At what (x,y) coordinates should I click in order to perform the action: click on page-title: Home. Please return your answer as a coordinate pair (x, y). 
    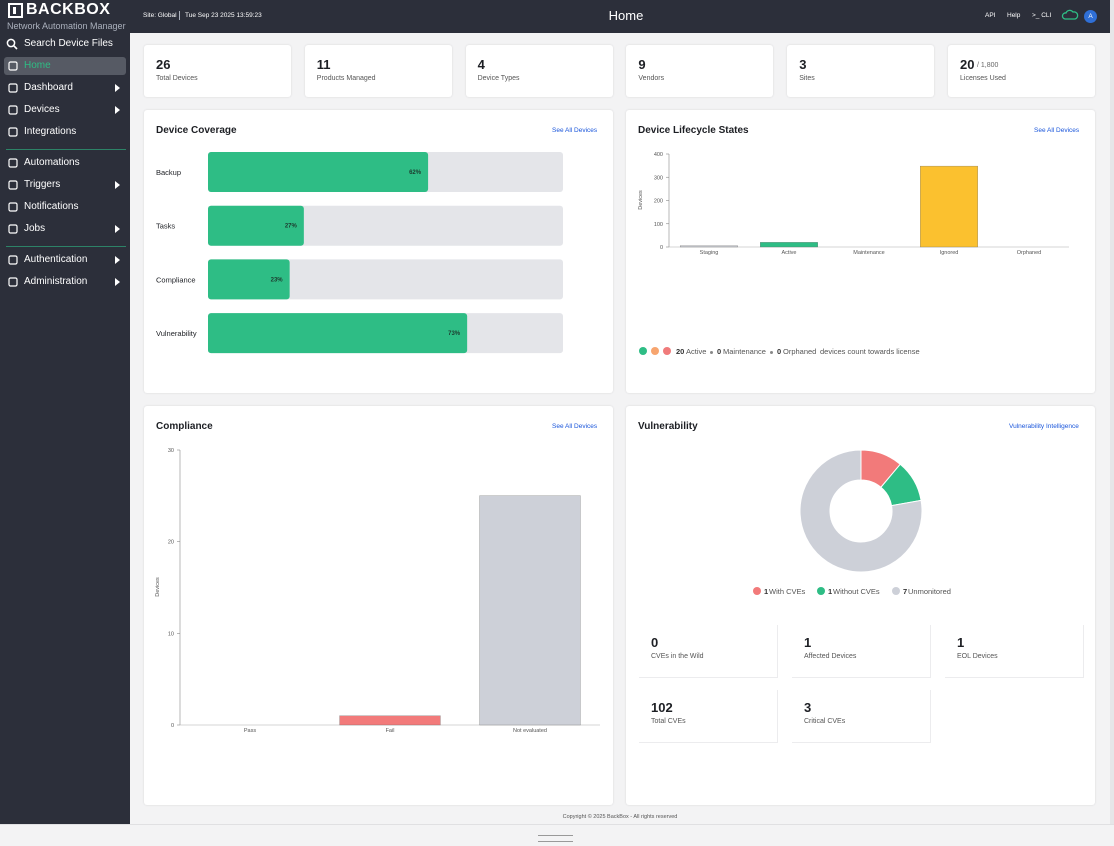
    Looking at the image, I should click on (626, 15).